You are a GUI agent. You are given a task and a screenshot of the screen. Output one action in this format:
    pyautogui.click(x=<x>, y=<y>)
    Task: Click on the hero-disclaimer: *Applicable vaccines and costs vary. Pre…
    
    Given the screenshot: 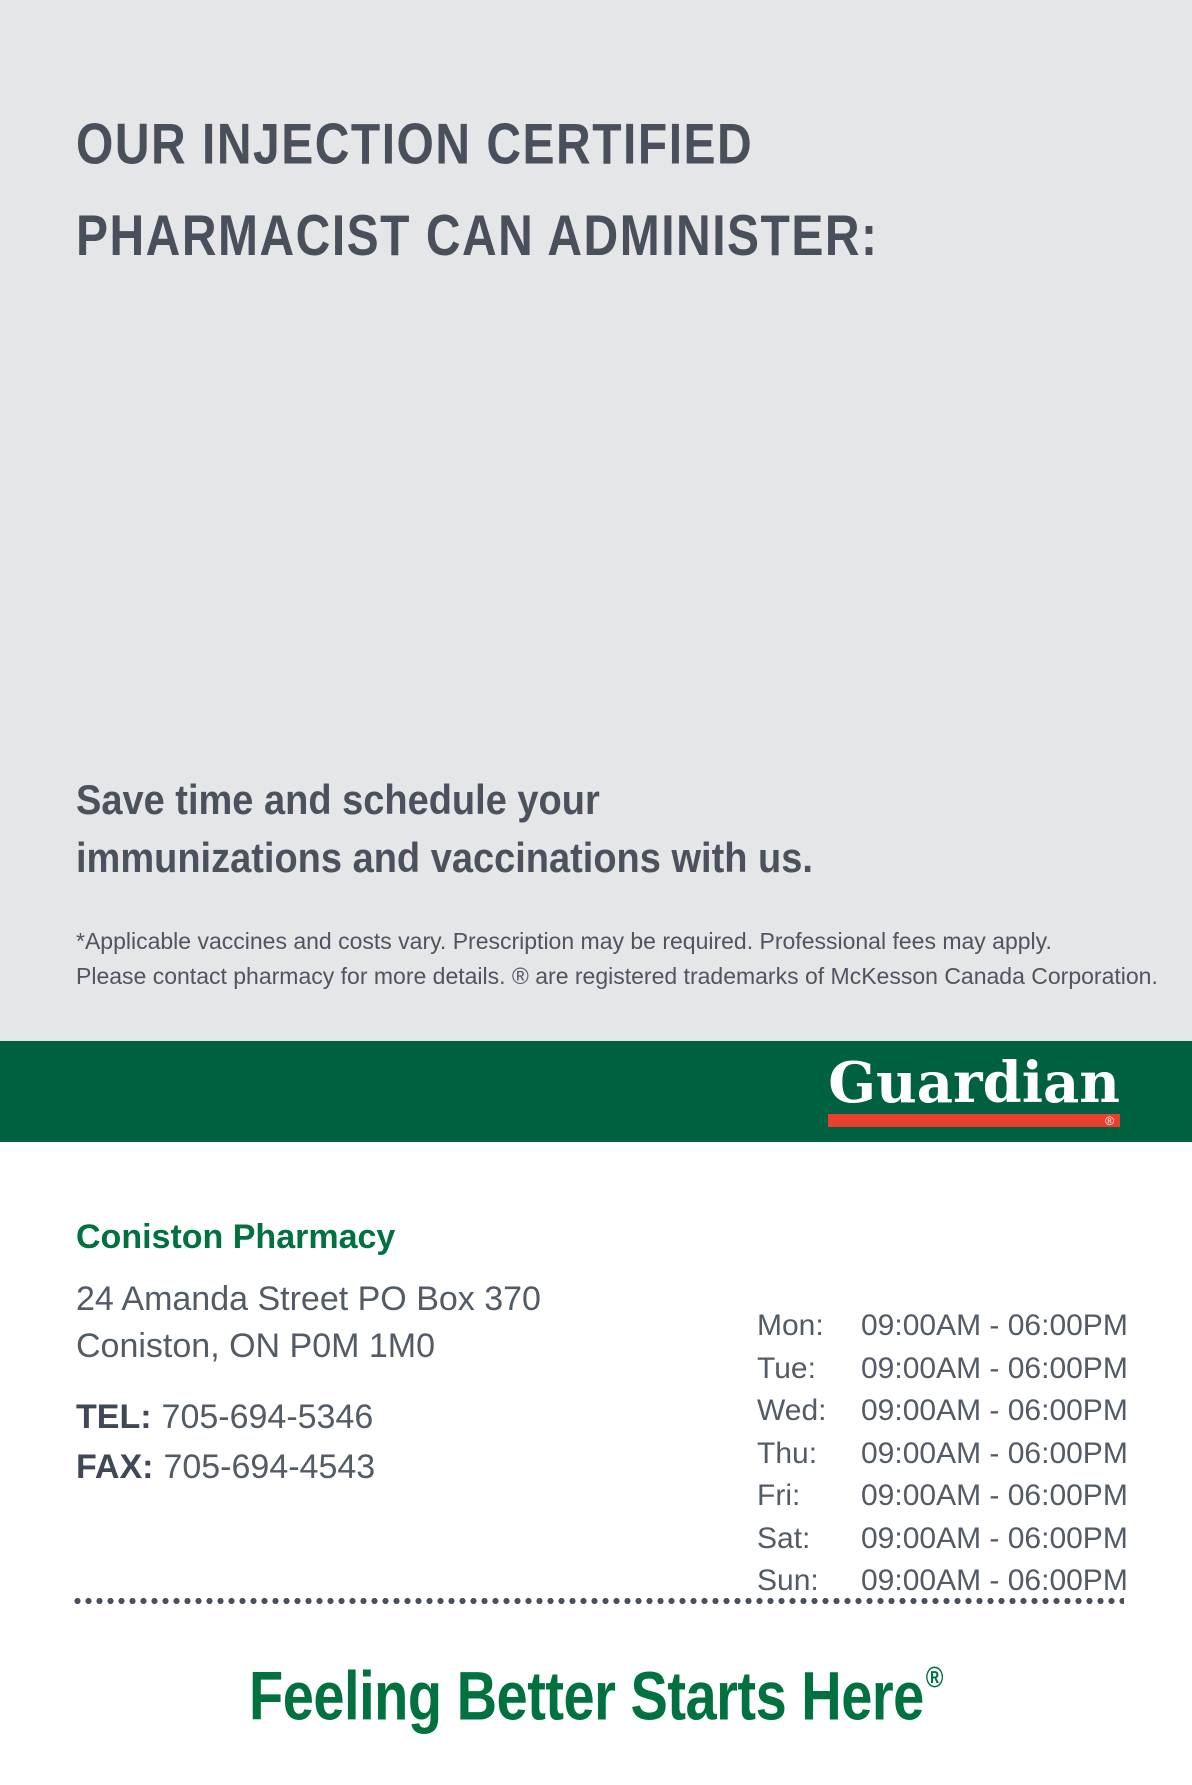 What is the action you would take?
    pyautogui.click(x=617, y=959)
    